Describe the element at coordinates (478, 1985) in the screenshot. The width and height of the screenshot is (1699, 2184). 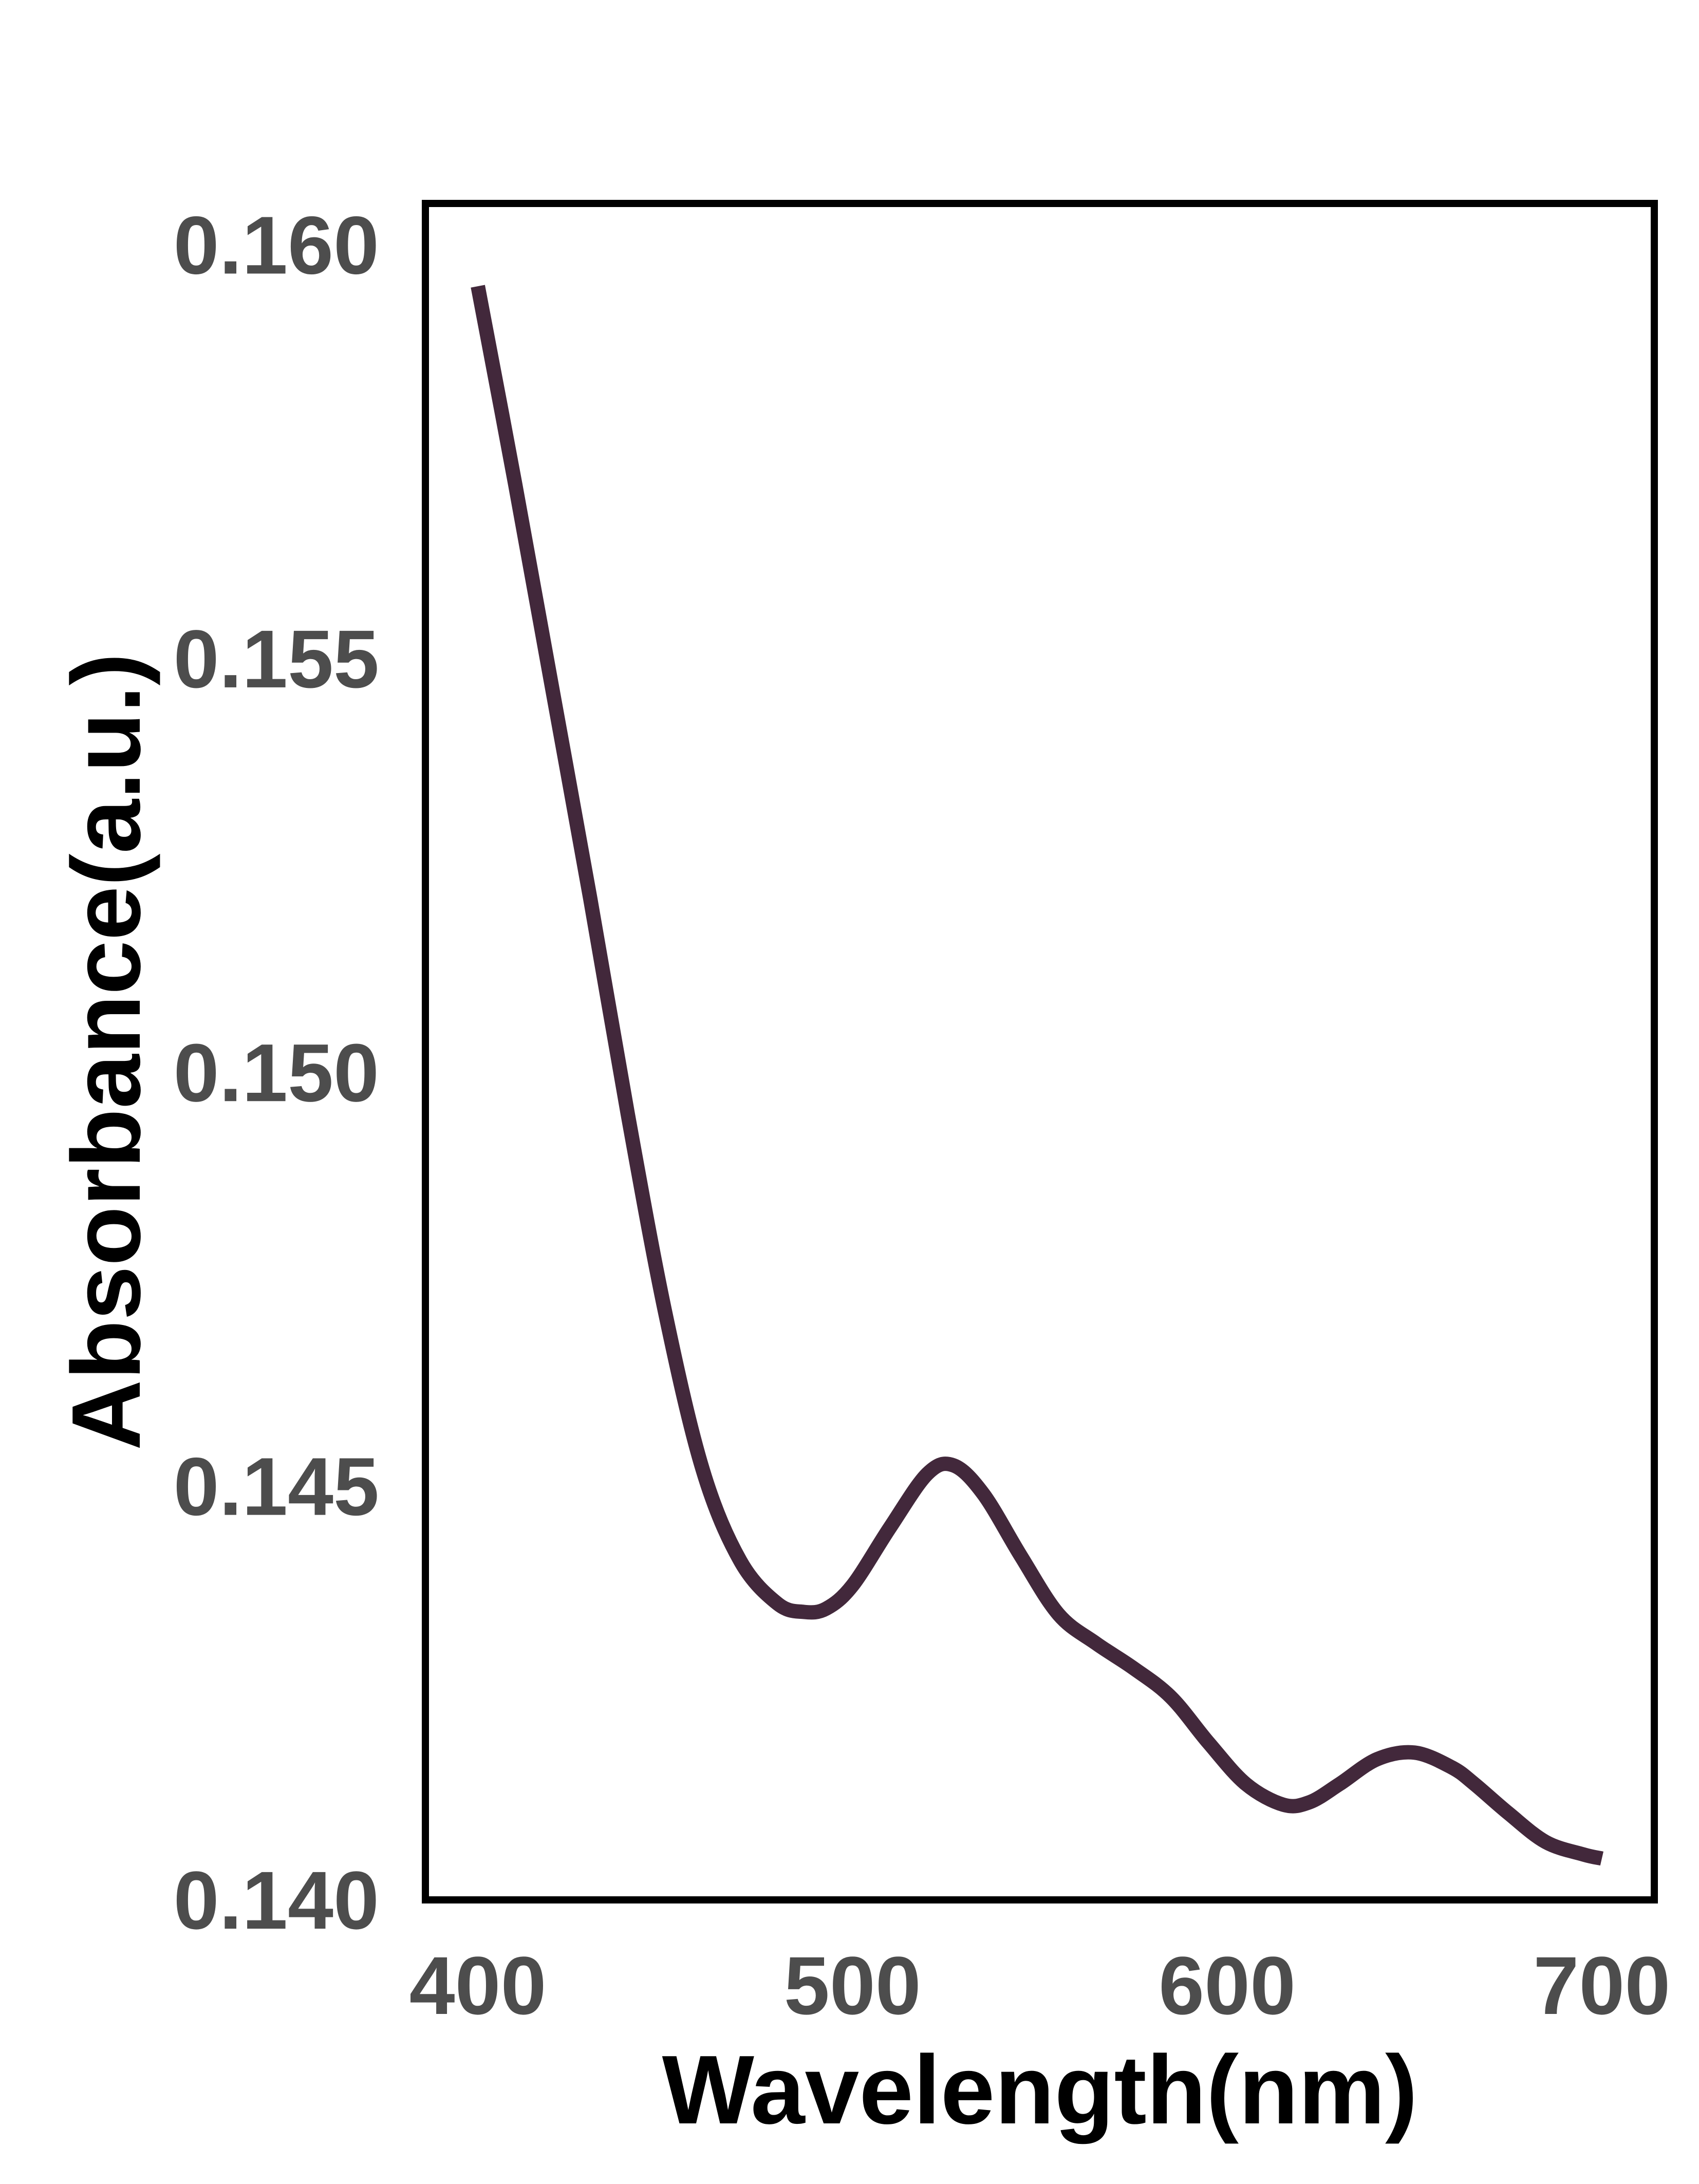
I see `x-tick-label: 400` at that location.